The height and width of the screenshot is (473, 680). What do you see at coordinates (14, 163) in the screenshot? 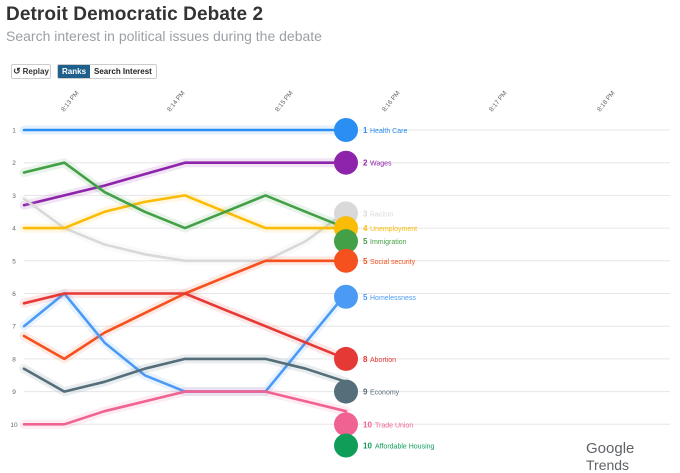
I see `y-tick-2: 2` at bounding box center [14, 163].